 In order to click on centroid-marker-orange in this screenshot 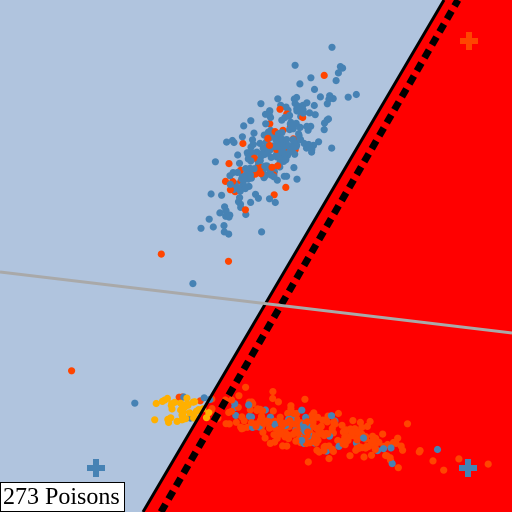, I will do `click(469, 41)`.